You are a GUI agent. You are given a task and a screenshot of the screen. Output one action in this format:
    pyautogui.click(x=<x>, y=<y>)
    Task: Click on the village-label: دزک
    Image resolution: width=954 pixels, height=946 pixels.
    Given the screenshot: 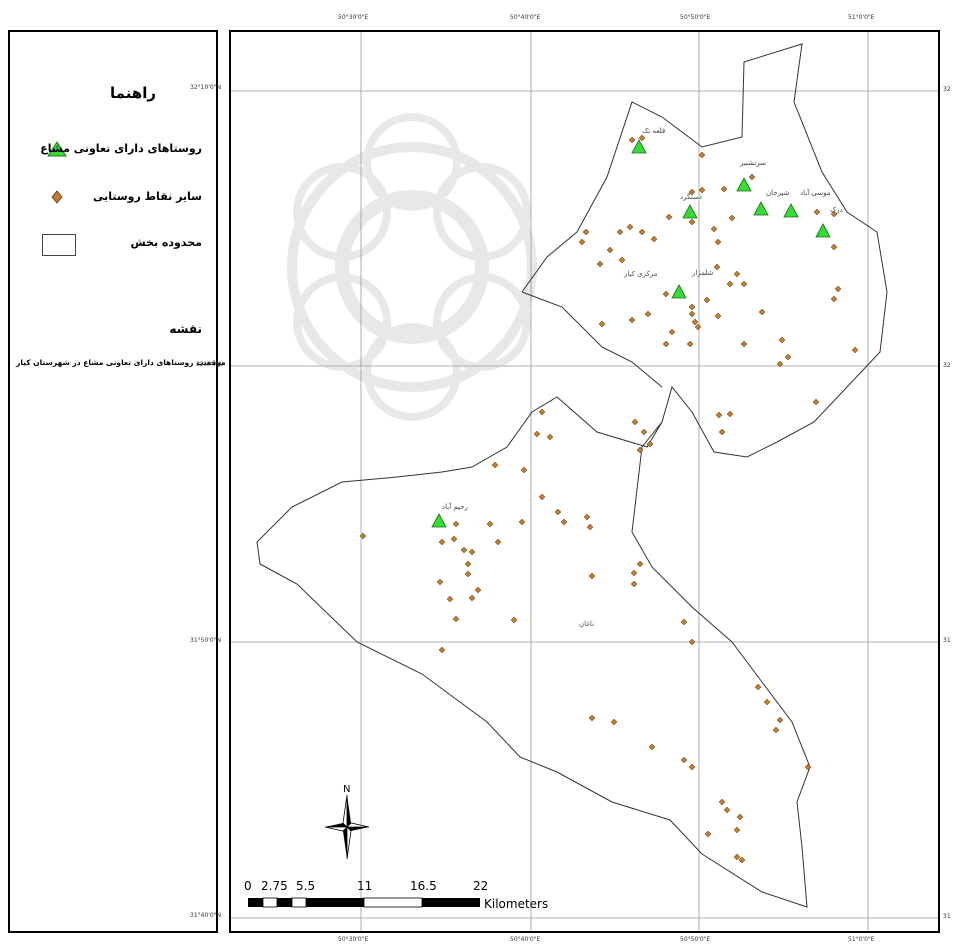 What is the action you would take?
    pyautogui.click(x=836, y=210)
    